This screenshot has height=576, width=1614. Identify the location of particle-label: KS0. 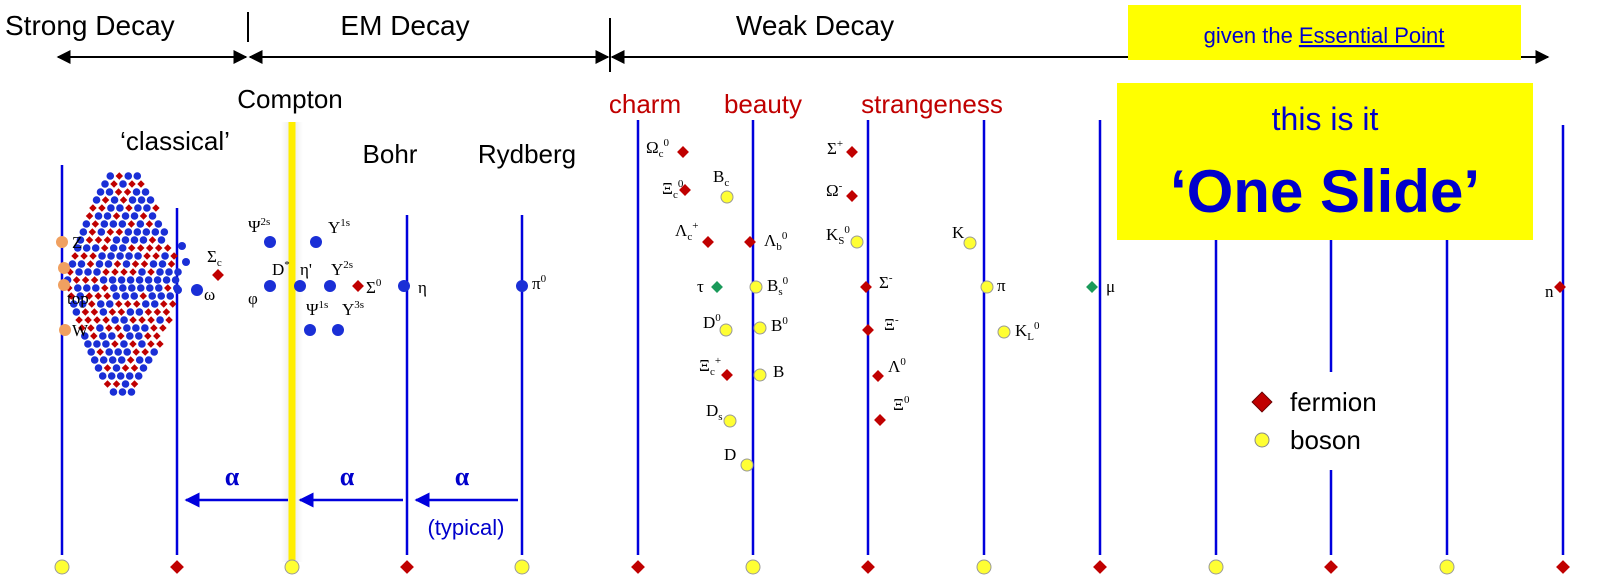
(838, 235).